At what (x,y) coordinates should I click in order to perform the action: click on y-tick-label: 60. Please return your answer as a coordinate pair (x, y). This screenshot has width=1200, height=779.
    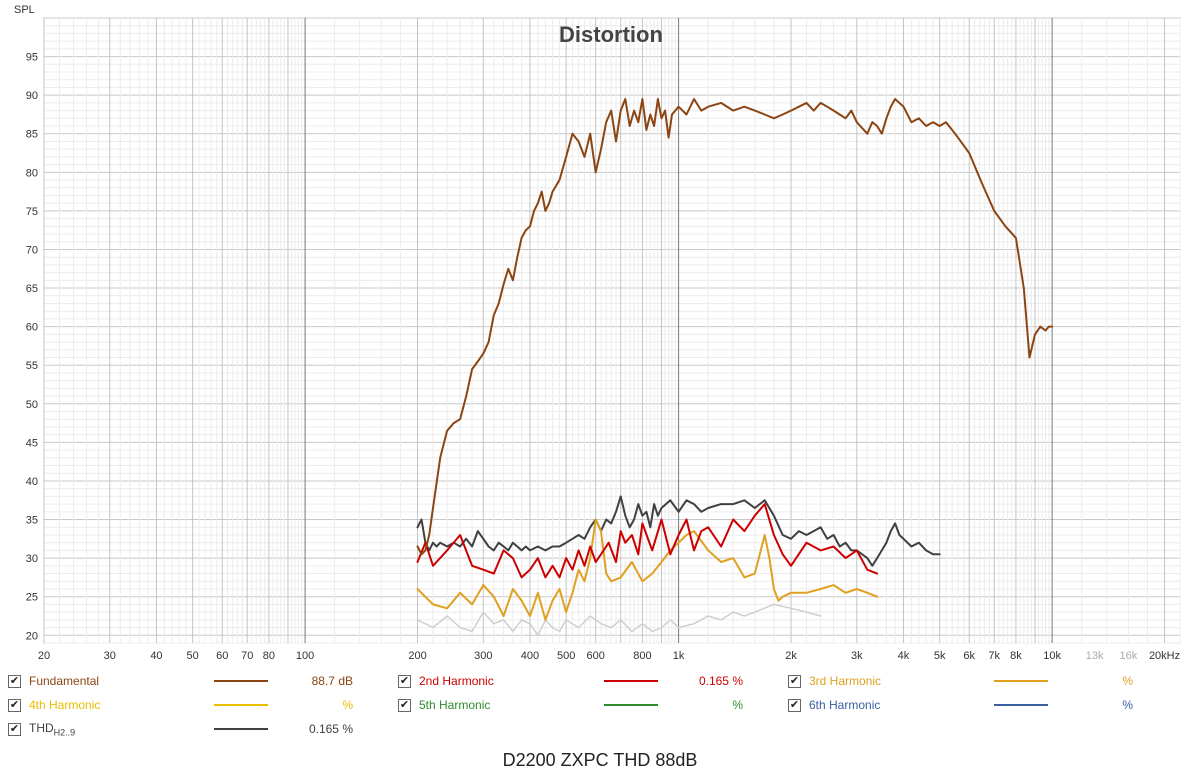
    Looking at the image, I should click on (32, 328).